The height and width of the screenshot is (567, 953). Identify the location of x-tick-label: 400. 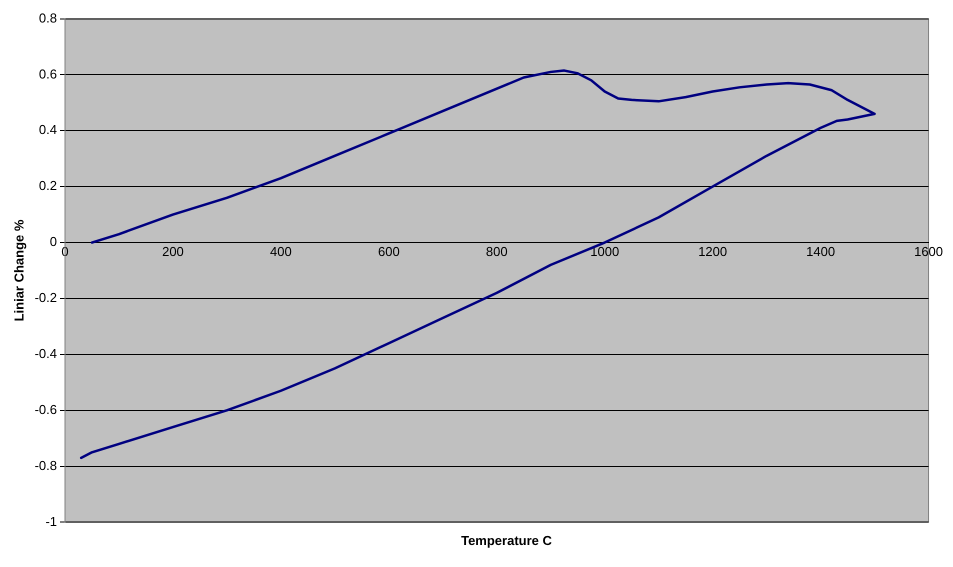
(281, 251).